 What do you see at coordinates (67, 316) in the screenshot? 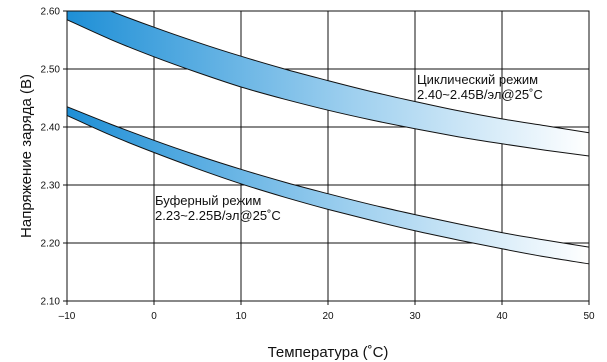
I see `x-tick-label: –10` at bounding box center [67, 316].